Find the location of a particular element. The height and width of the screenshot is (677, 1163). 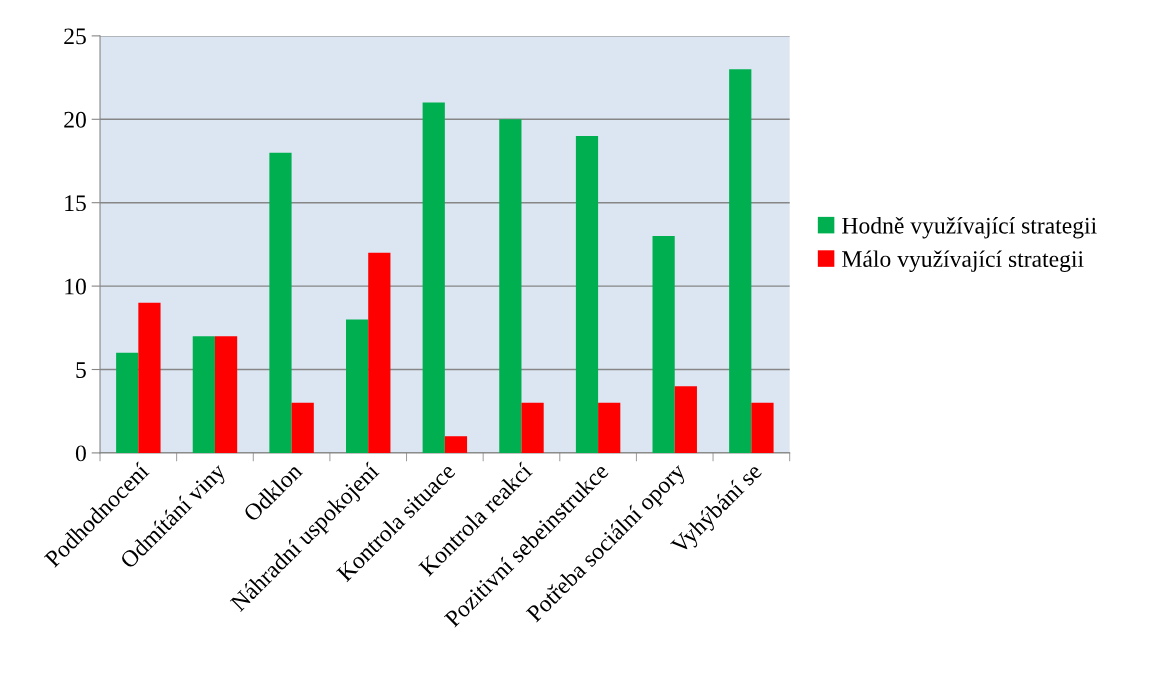

y-tick-label: 15 is located at coordinates (75, 203).